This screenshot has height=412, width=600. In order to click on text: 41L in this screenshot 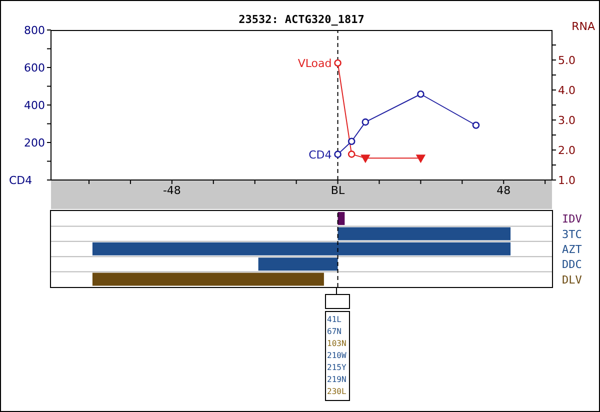, I will do `click(334, 320)`.